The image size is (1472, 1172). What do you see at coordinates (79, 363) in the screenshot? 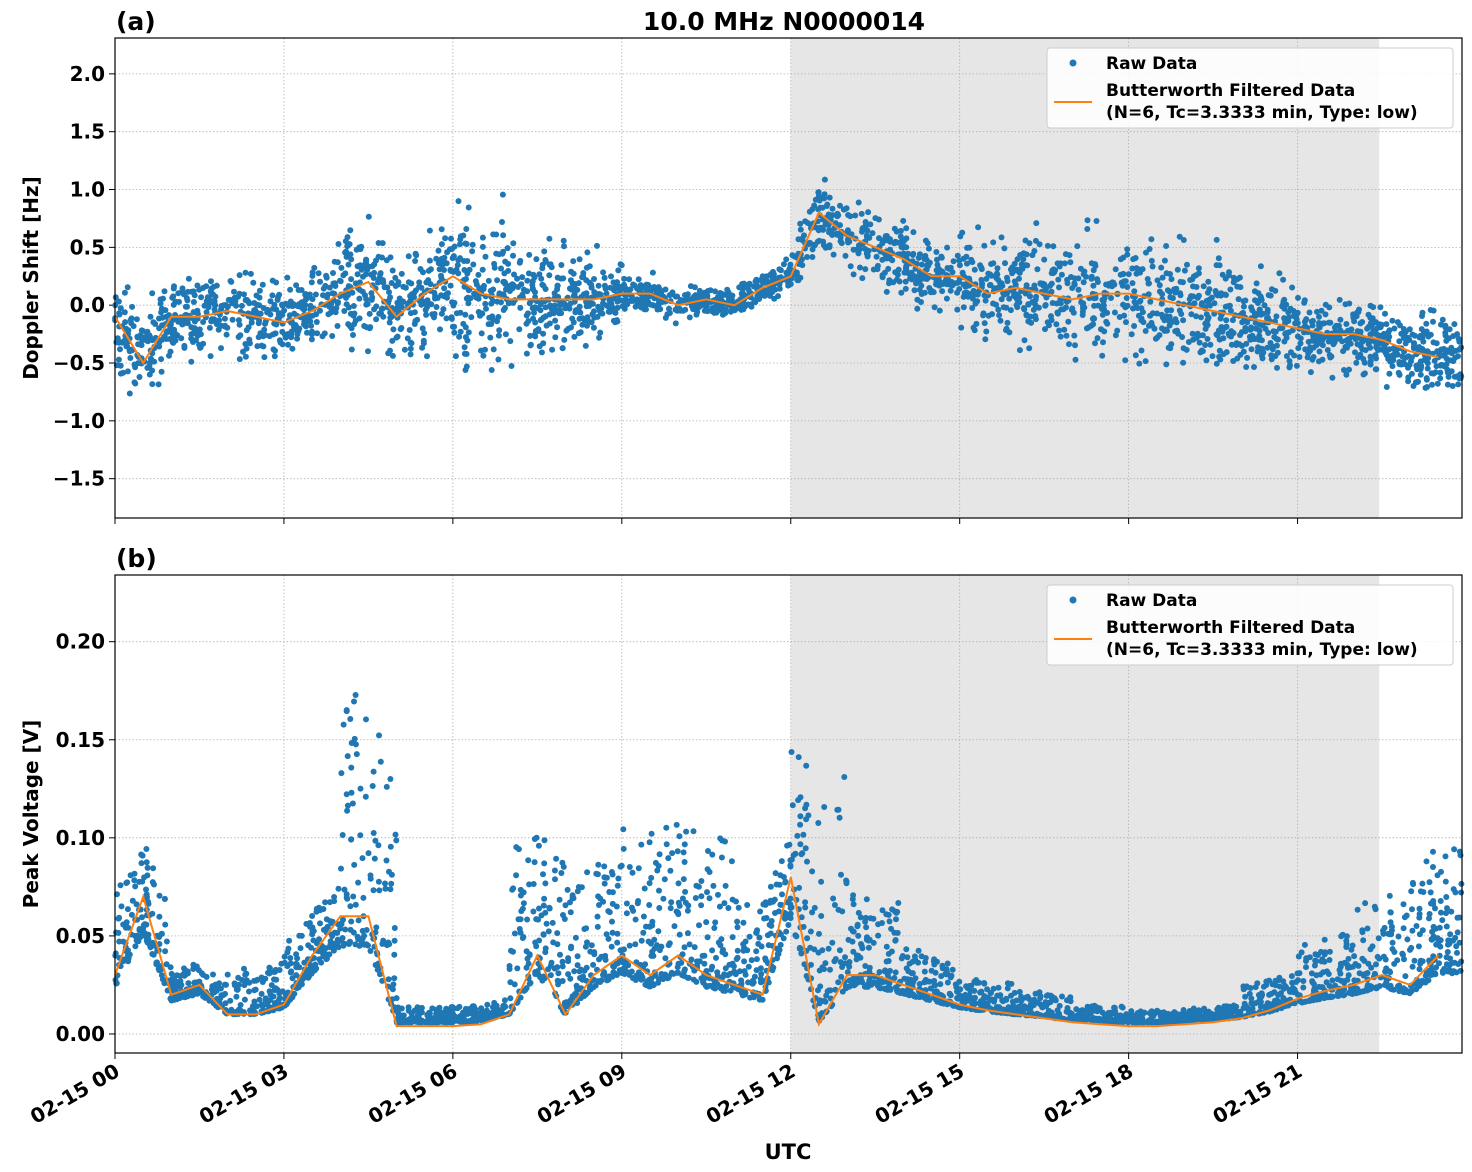
I see `y-tick-label: −0.5` at bounding box center [79, 363].